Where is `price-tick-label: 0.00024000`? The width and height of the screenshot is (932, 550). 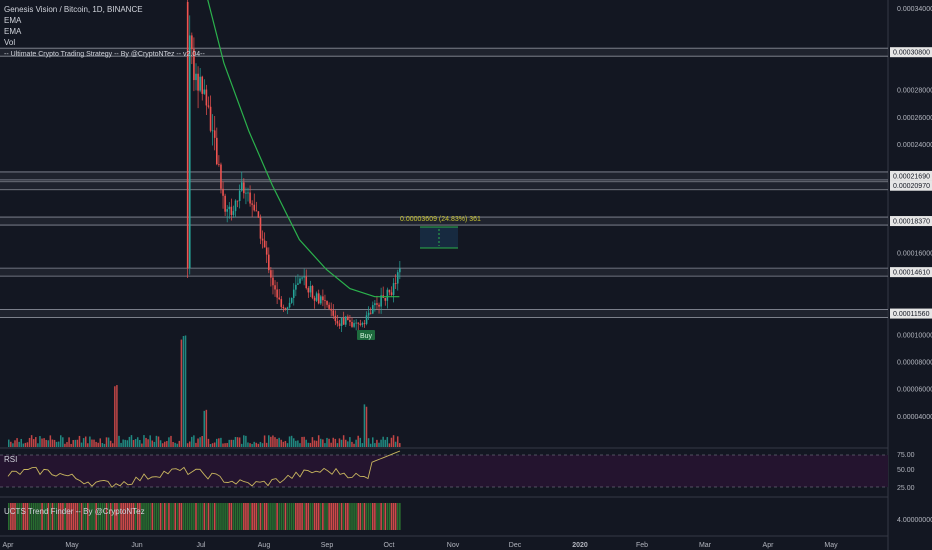
price-tick-label: 0.00024000 is located at coordinates (914, 145).